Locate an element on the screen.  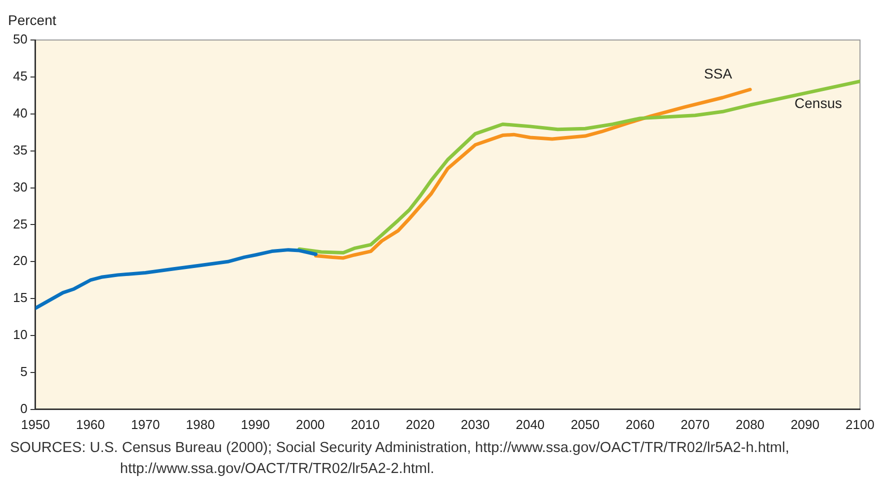
y-tick-label: 0 is located at coordinates (24, 408).